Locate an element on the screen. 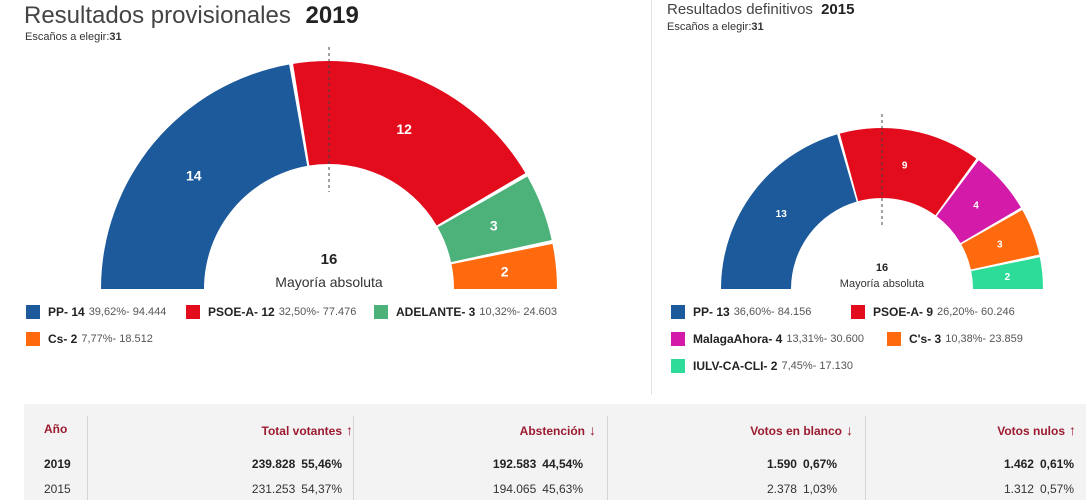  col-header-null-votes-label: Votos nulos is located at coordinates (1031, 431).